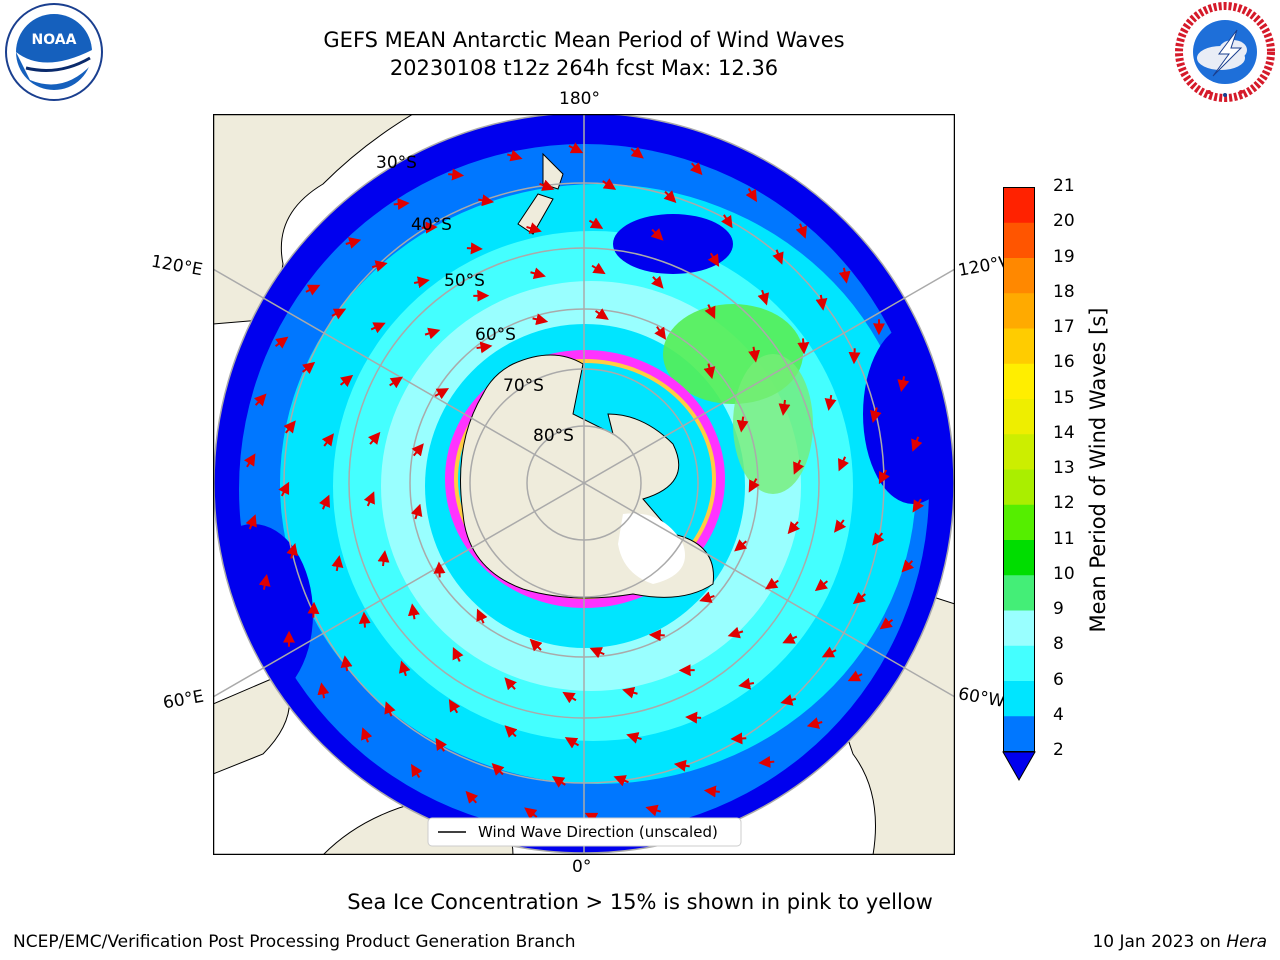 This screenshot has width=1280, height=960. I want to click on colorbar-tick-label: 15, so click(1064, 397).